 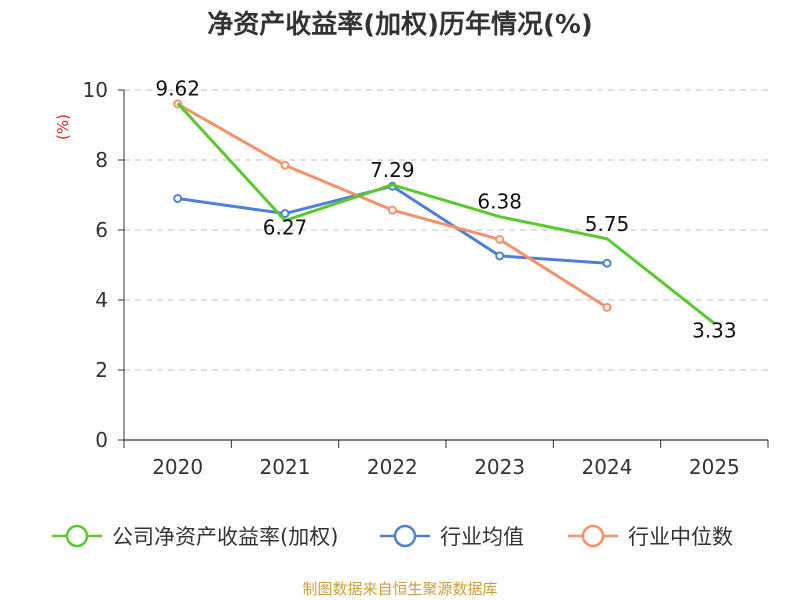 I want to click on y-tick-label: 4, so click(x=101, y=300).